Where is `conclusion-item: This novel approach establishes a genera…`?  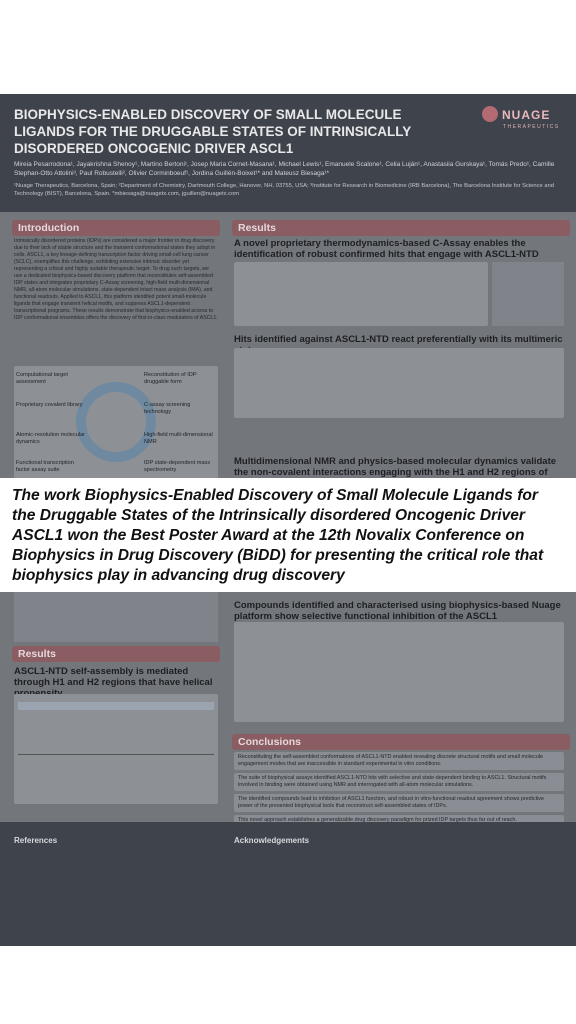
conclusion-item: This novel approach establishes a genera… is located at coordinates (399, 820).